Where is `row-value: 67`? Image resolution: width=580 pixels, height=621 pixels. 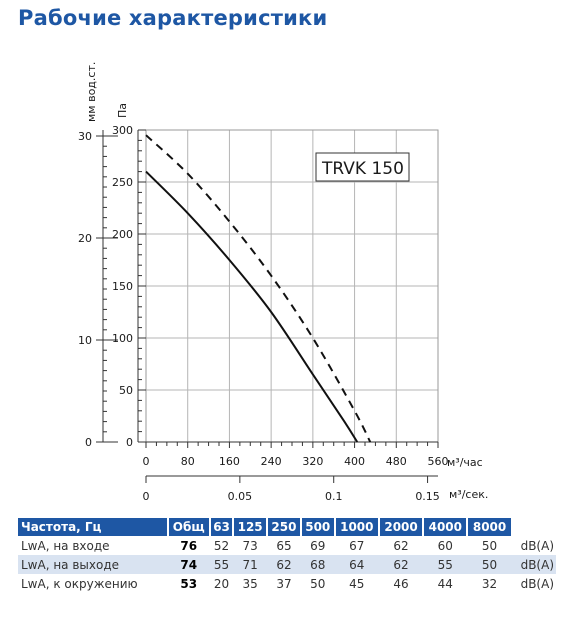
row-value: 67 is located at coordinates (357, 545).